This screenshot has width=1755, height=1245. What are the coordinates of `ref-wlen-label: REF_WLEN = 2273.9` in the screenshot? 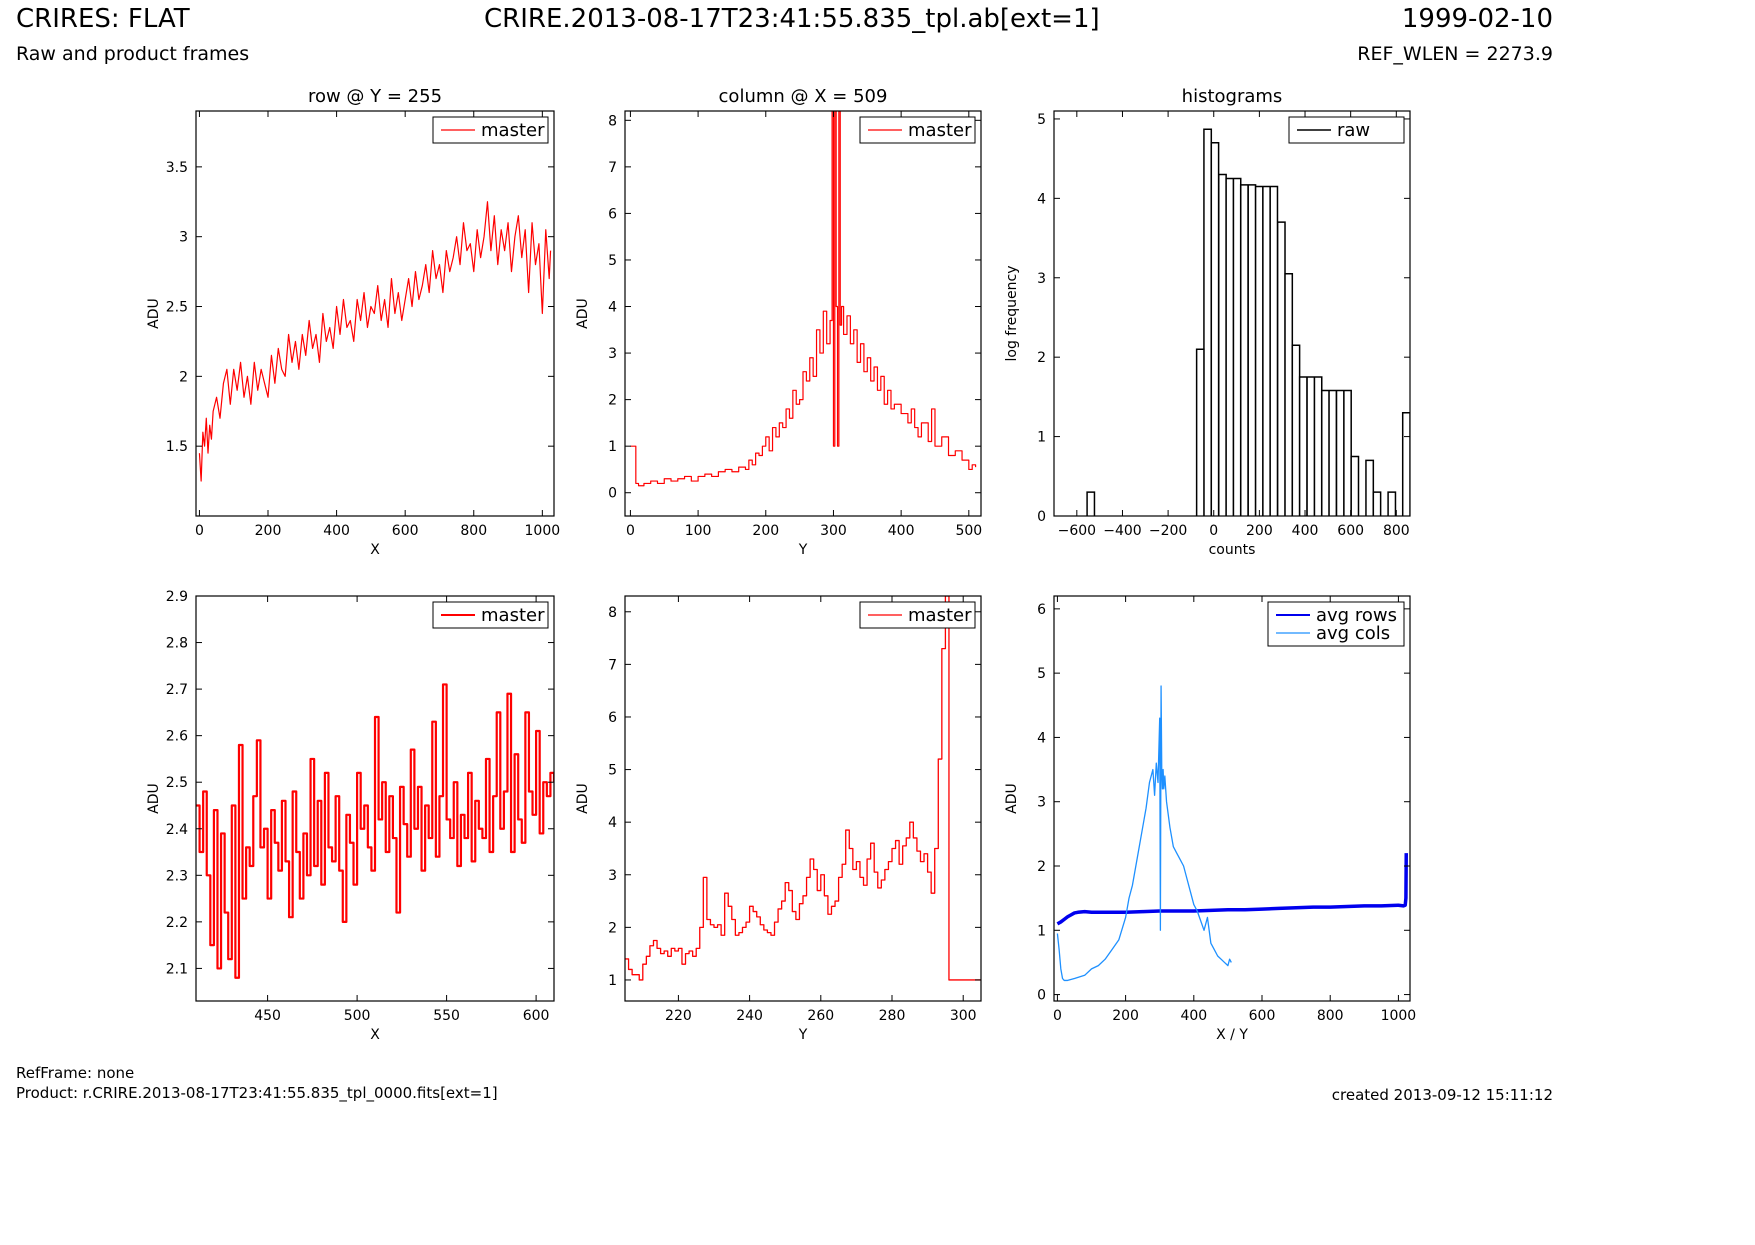 It's located at (1455, 54).